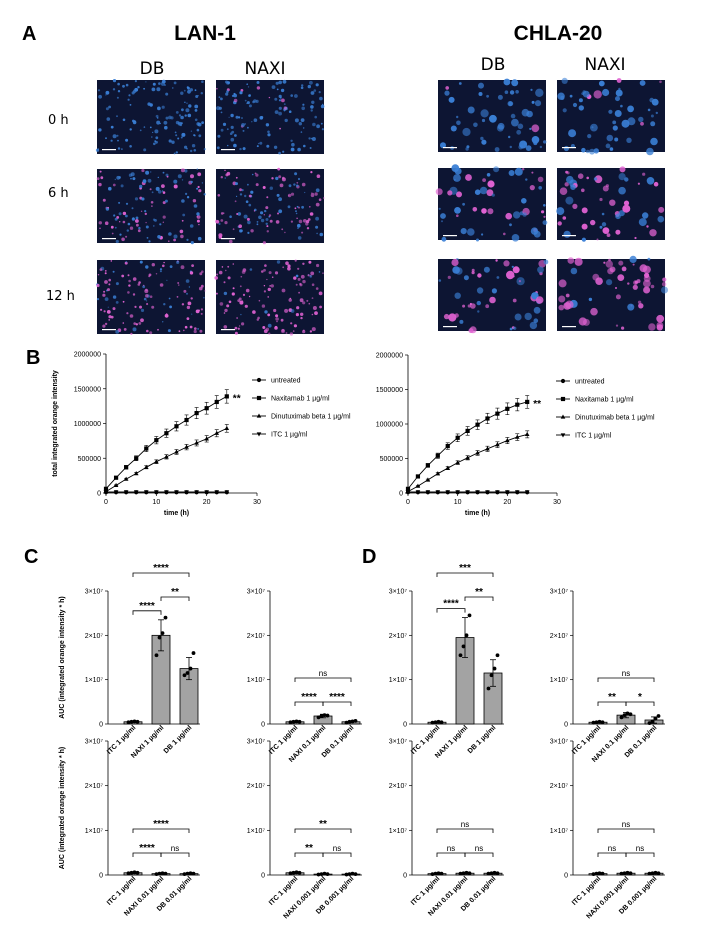 The height and width of the screenshot is (948, 703). Describe the element at coordinates (612, 293) in the screenshot. I see `micrograph-tile` at that location.